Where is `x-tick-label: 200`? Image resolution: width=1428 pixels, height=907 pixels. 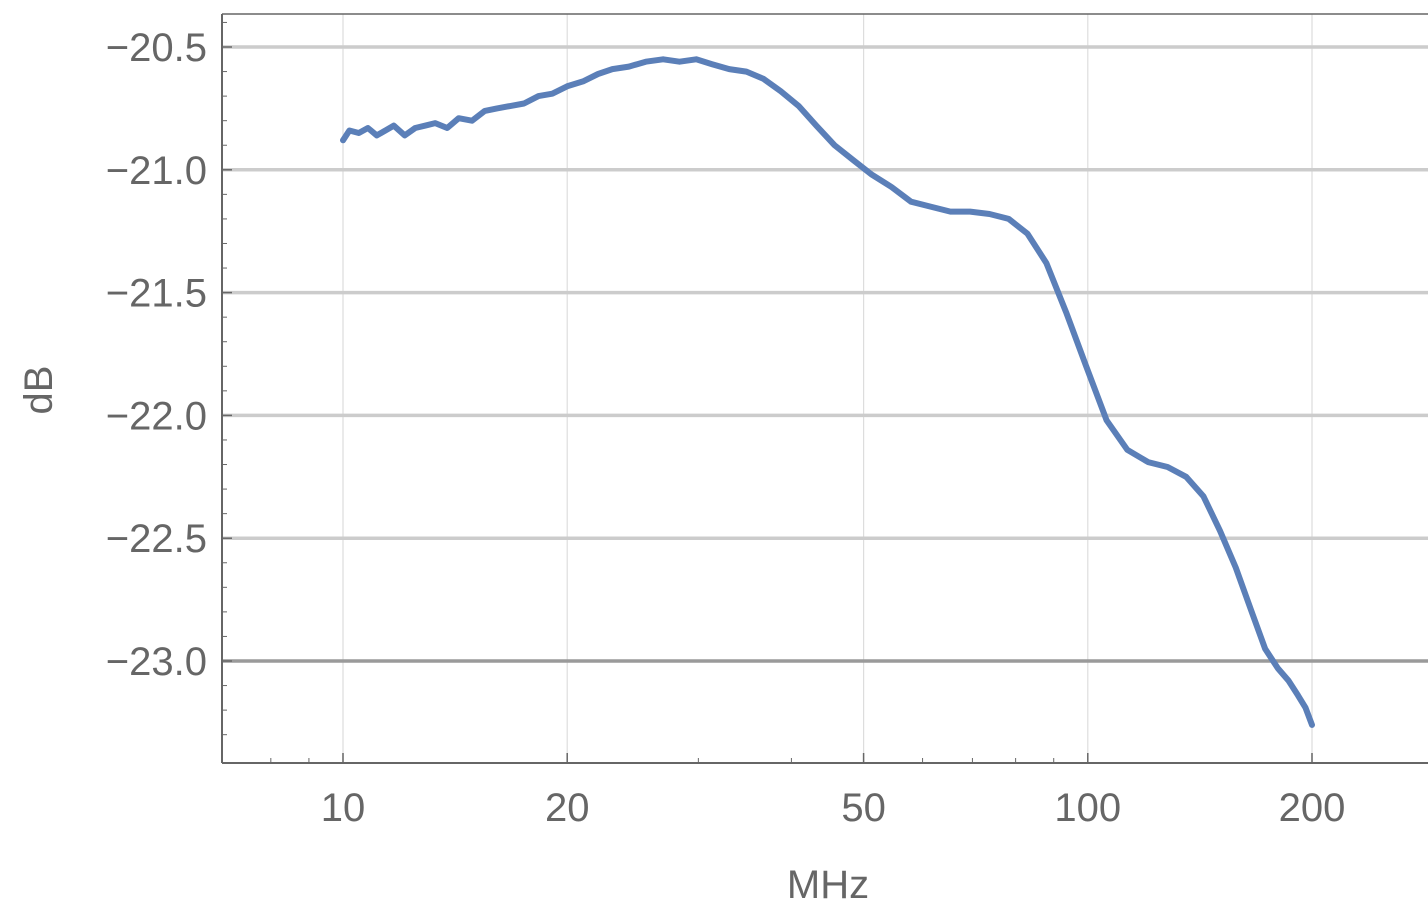 x-tick-label: 200 is located at coordinates (1312, 808).